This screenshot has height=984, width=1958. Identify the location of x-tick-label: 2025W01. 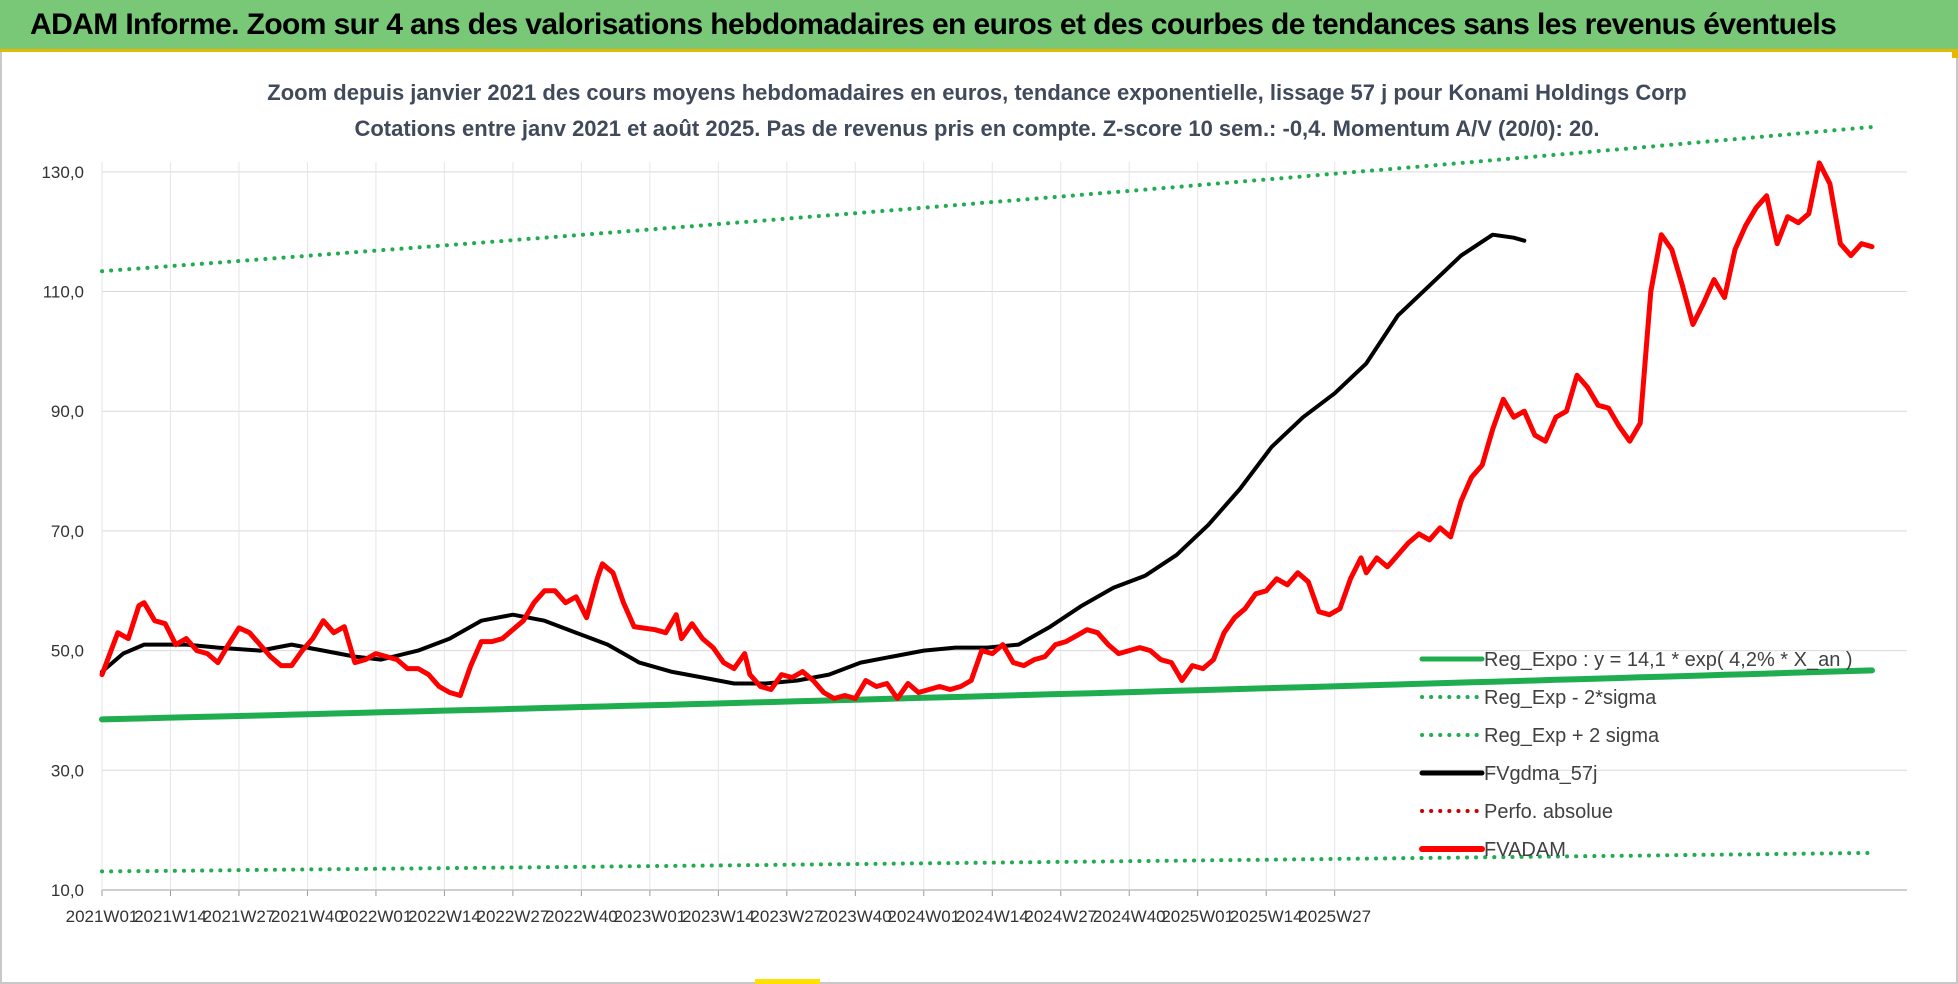
(1197, 916).